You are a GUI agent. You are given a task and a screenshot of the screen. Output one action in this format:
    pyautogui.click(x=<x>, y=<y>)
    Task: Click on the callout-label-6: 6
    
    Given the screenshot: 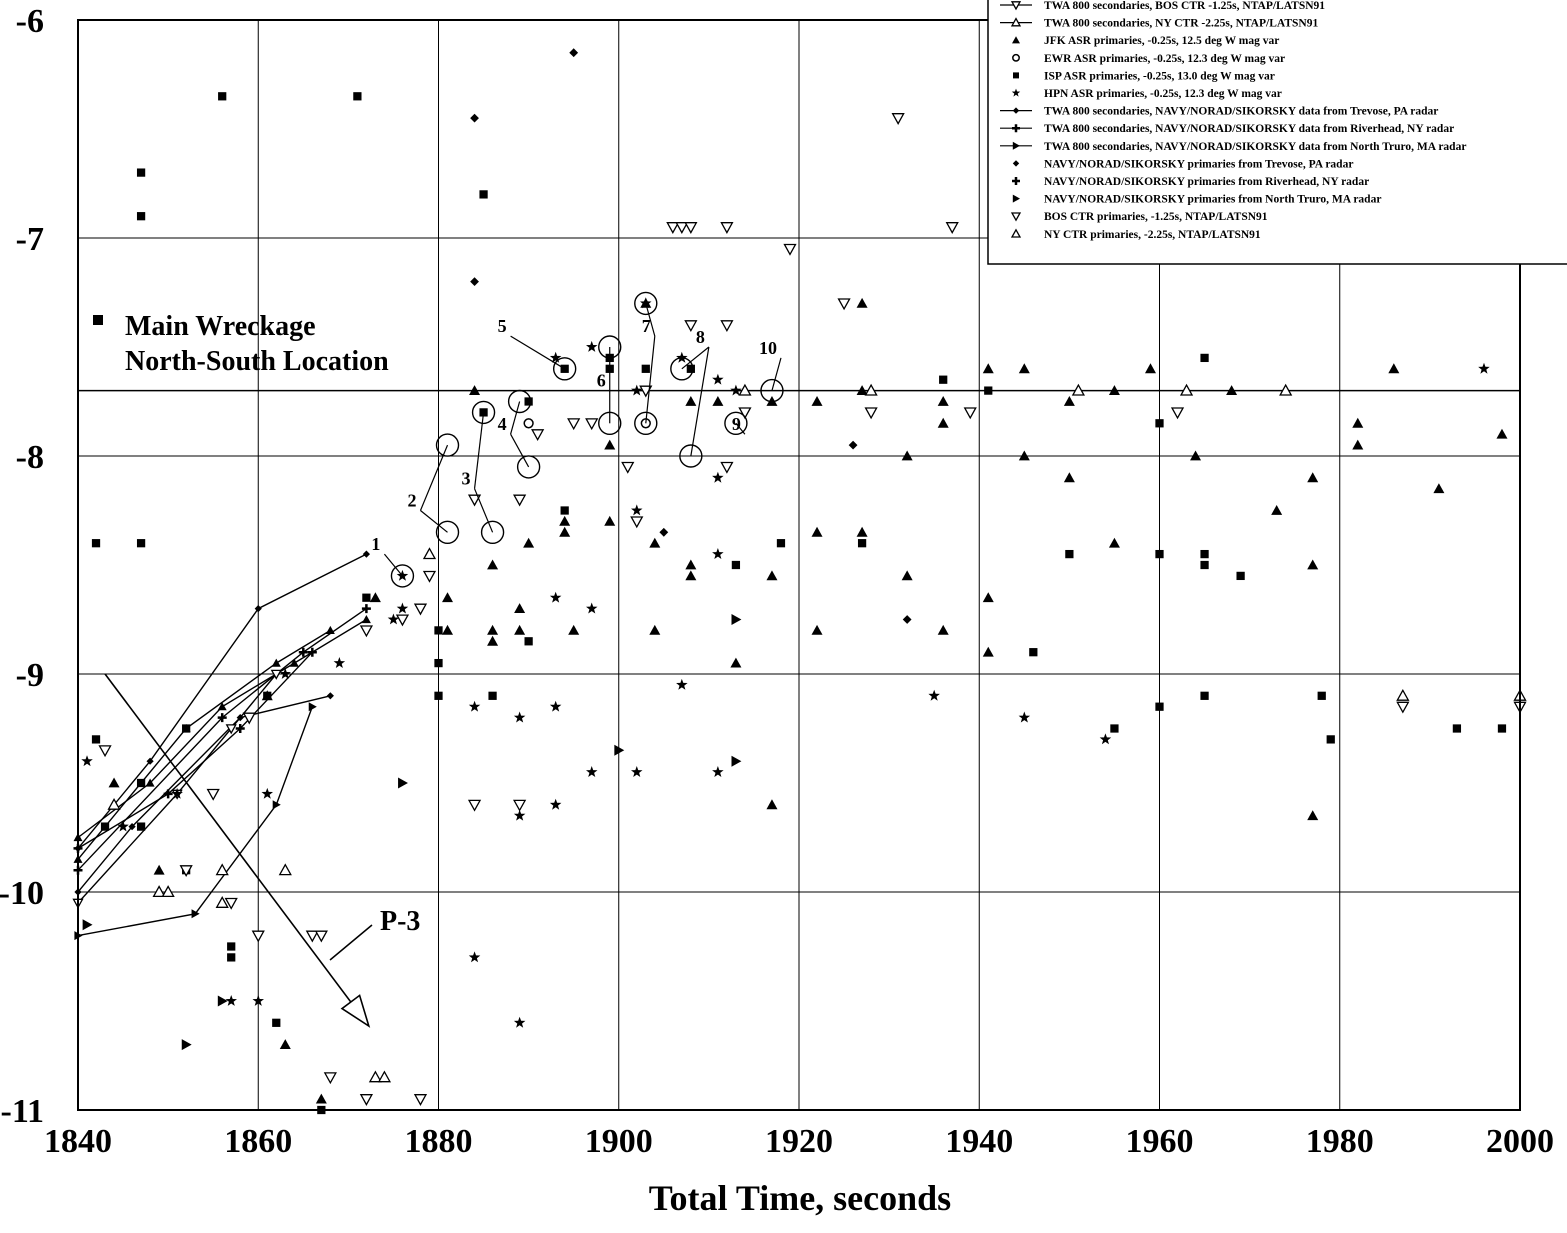 What is the action you would take?
    pyautogui.click(x=601, y=381)
    